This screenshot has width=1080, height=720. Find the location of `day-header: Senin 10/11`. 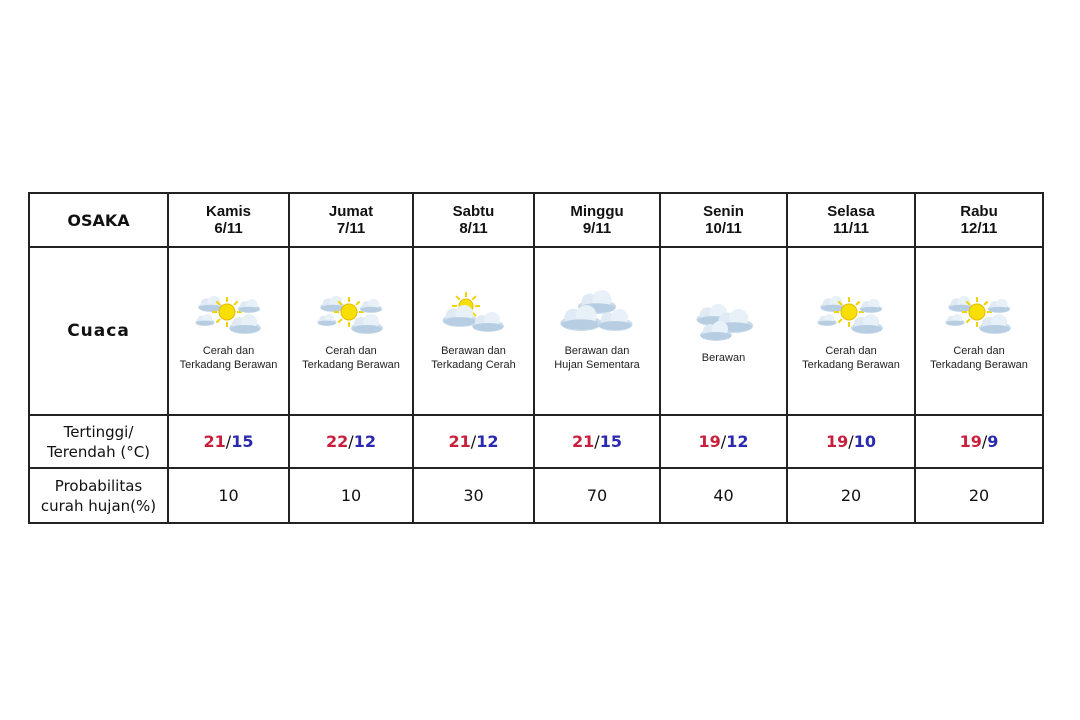

day-header: Senin 10/11 is located at coordinates (723, 220).